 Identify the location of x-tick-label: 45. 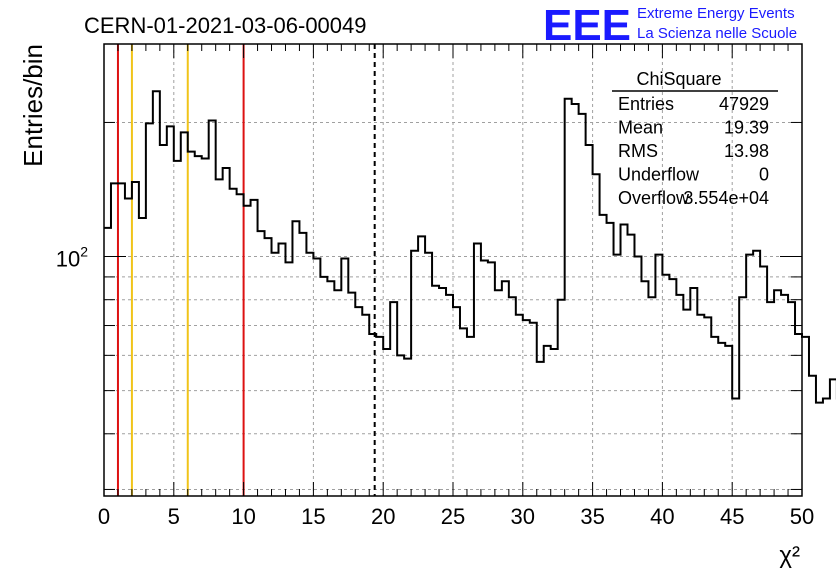
(732, 516).